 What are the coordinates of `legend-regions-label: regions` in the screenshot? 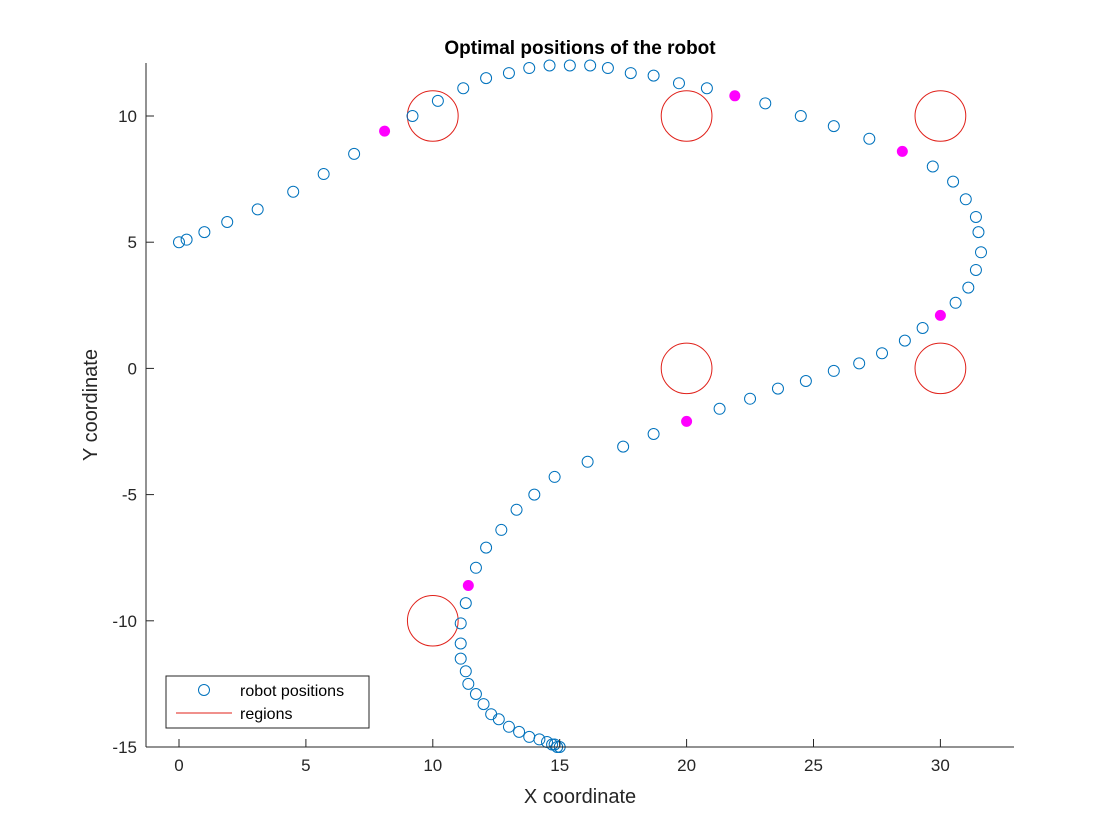 It's located at (266, 714).